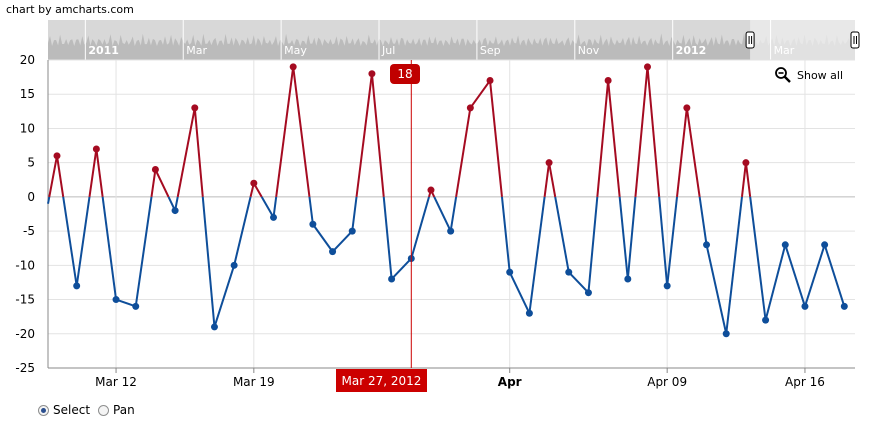  Describe the element at coordinates (691, 50) in the screenshot. I see `scrollbar-label: 2012` at that location.